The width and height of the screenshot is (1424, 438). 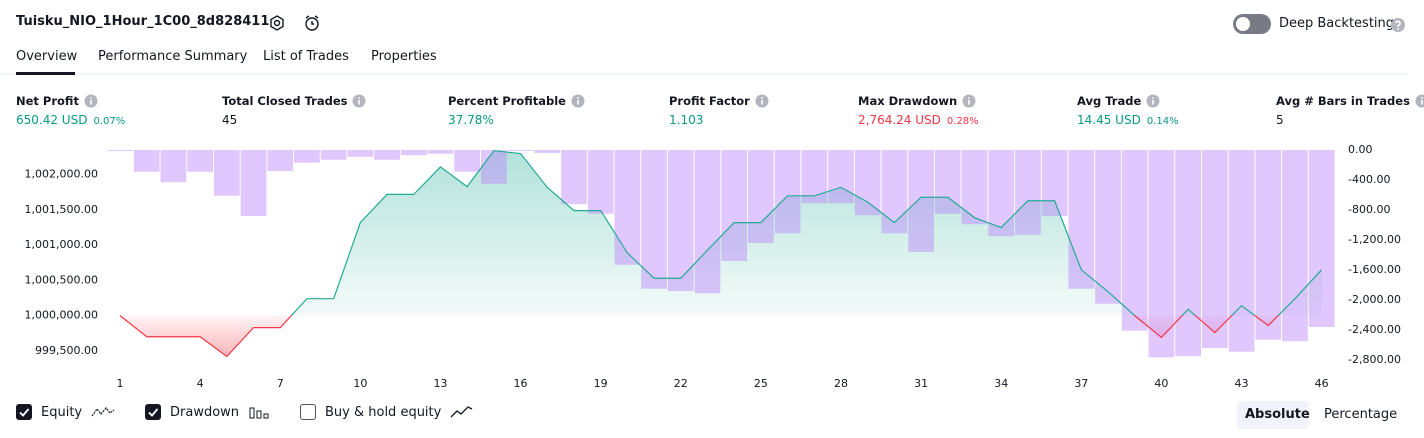 What do you see at coordinates (1277, 414) in the screenshot?
I see `mode-button: Absolute` at bounding box center [1277, 414].